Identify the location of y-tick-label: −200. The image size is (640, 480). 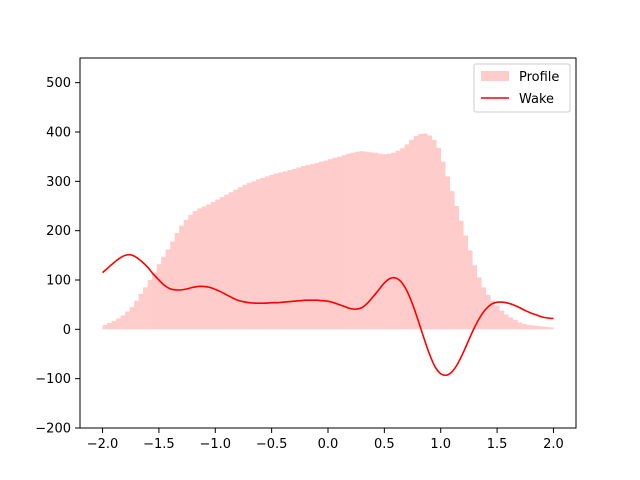
(53, 429).